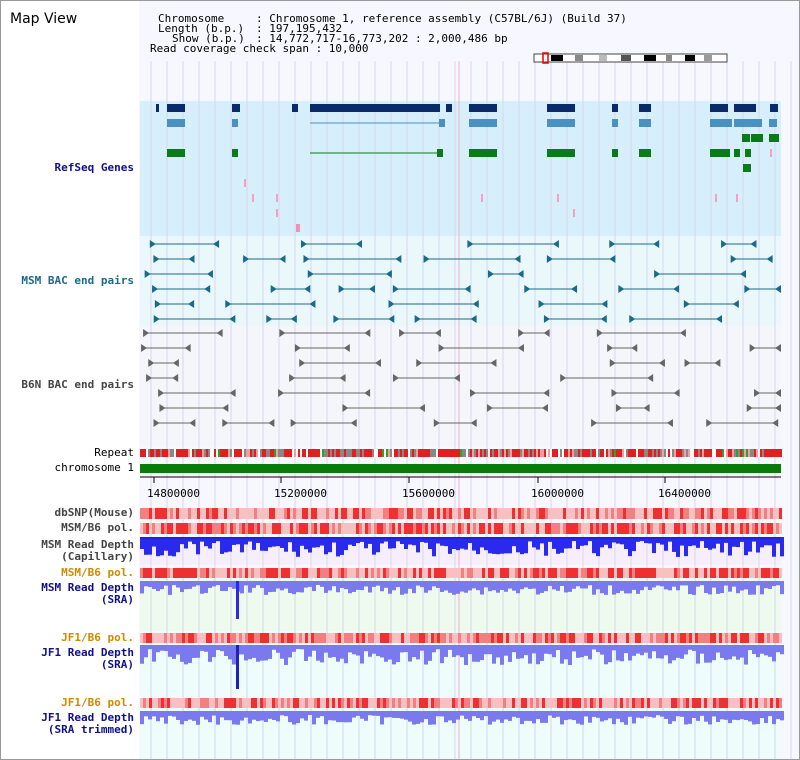 The width and height of the screenshot is (800, 760). I want to click on jf1-read-depth-trimmed-label-2: (SRA trimmed), so click(90, 729).